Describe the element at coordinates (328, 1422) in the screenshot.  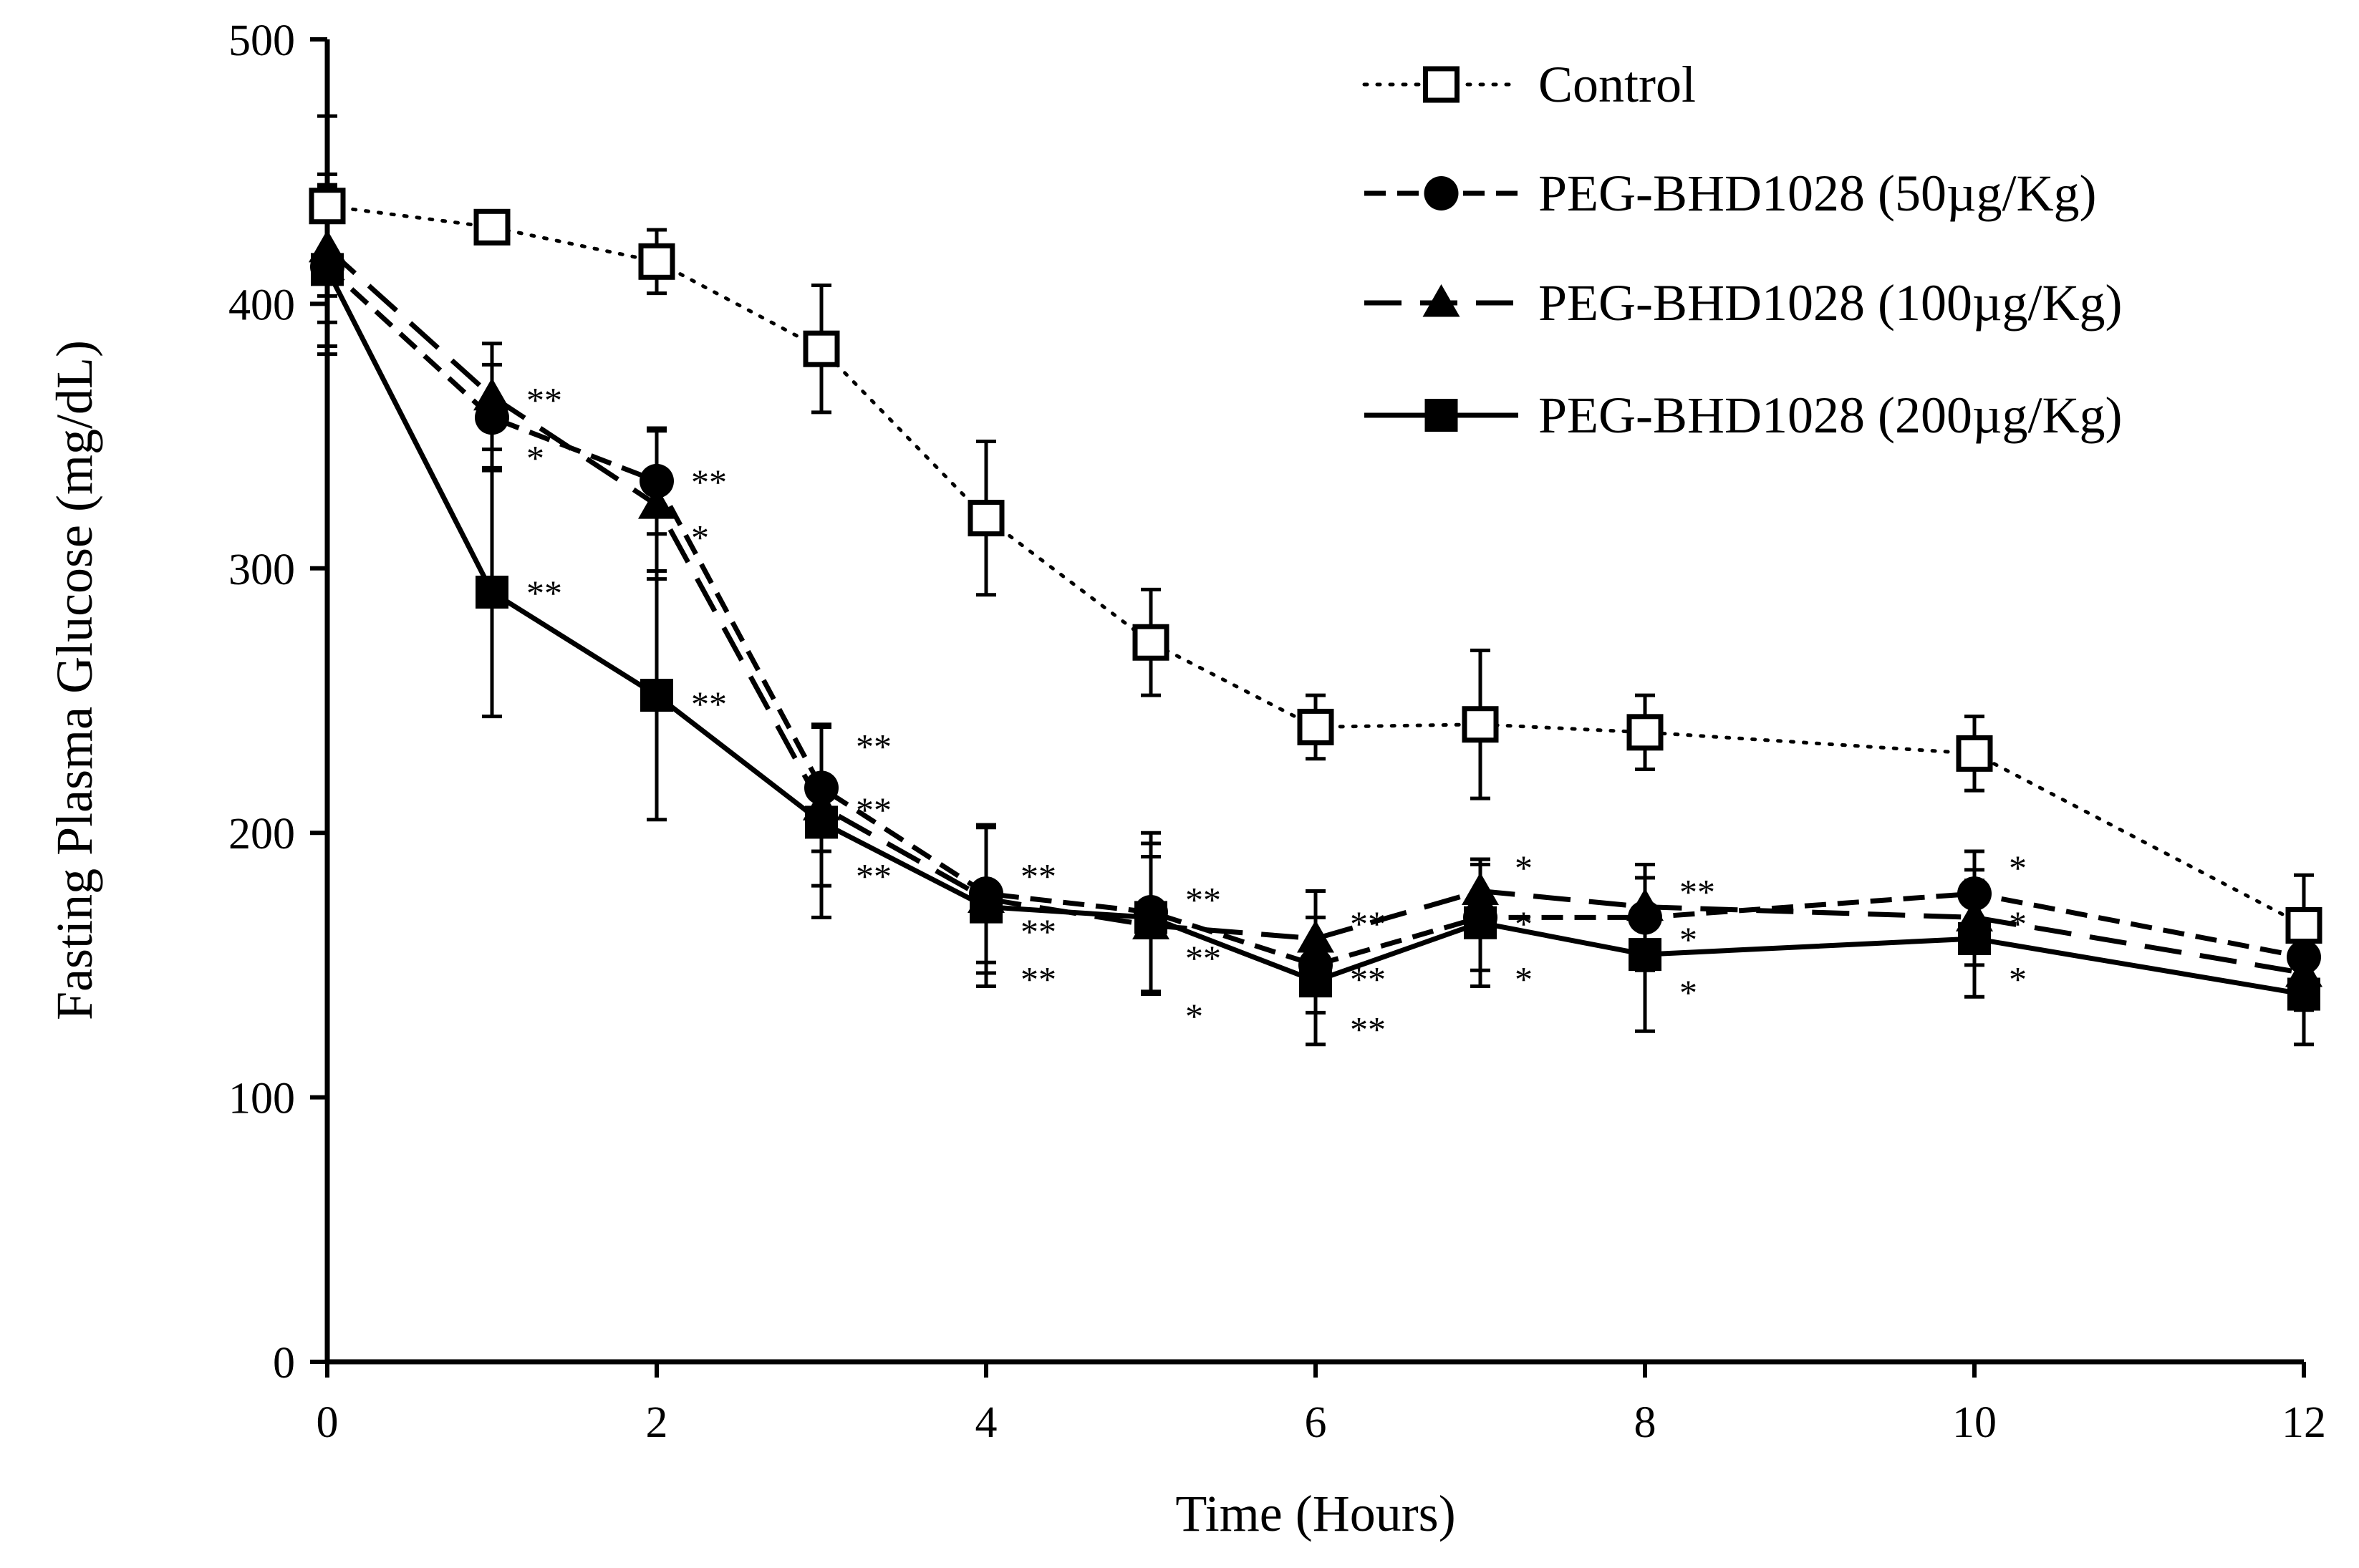
I see `x-tick-label: 0` at that location.